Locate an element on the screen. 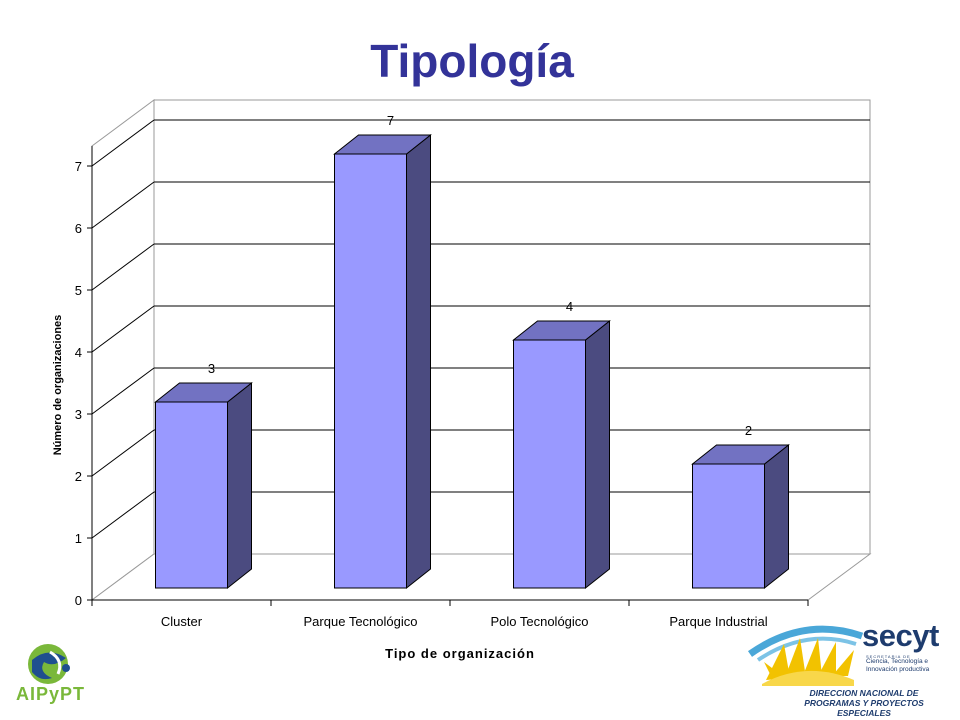 The image size is (960, 720). aipypt-logo is located at coordinates (49, 664).